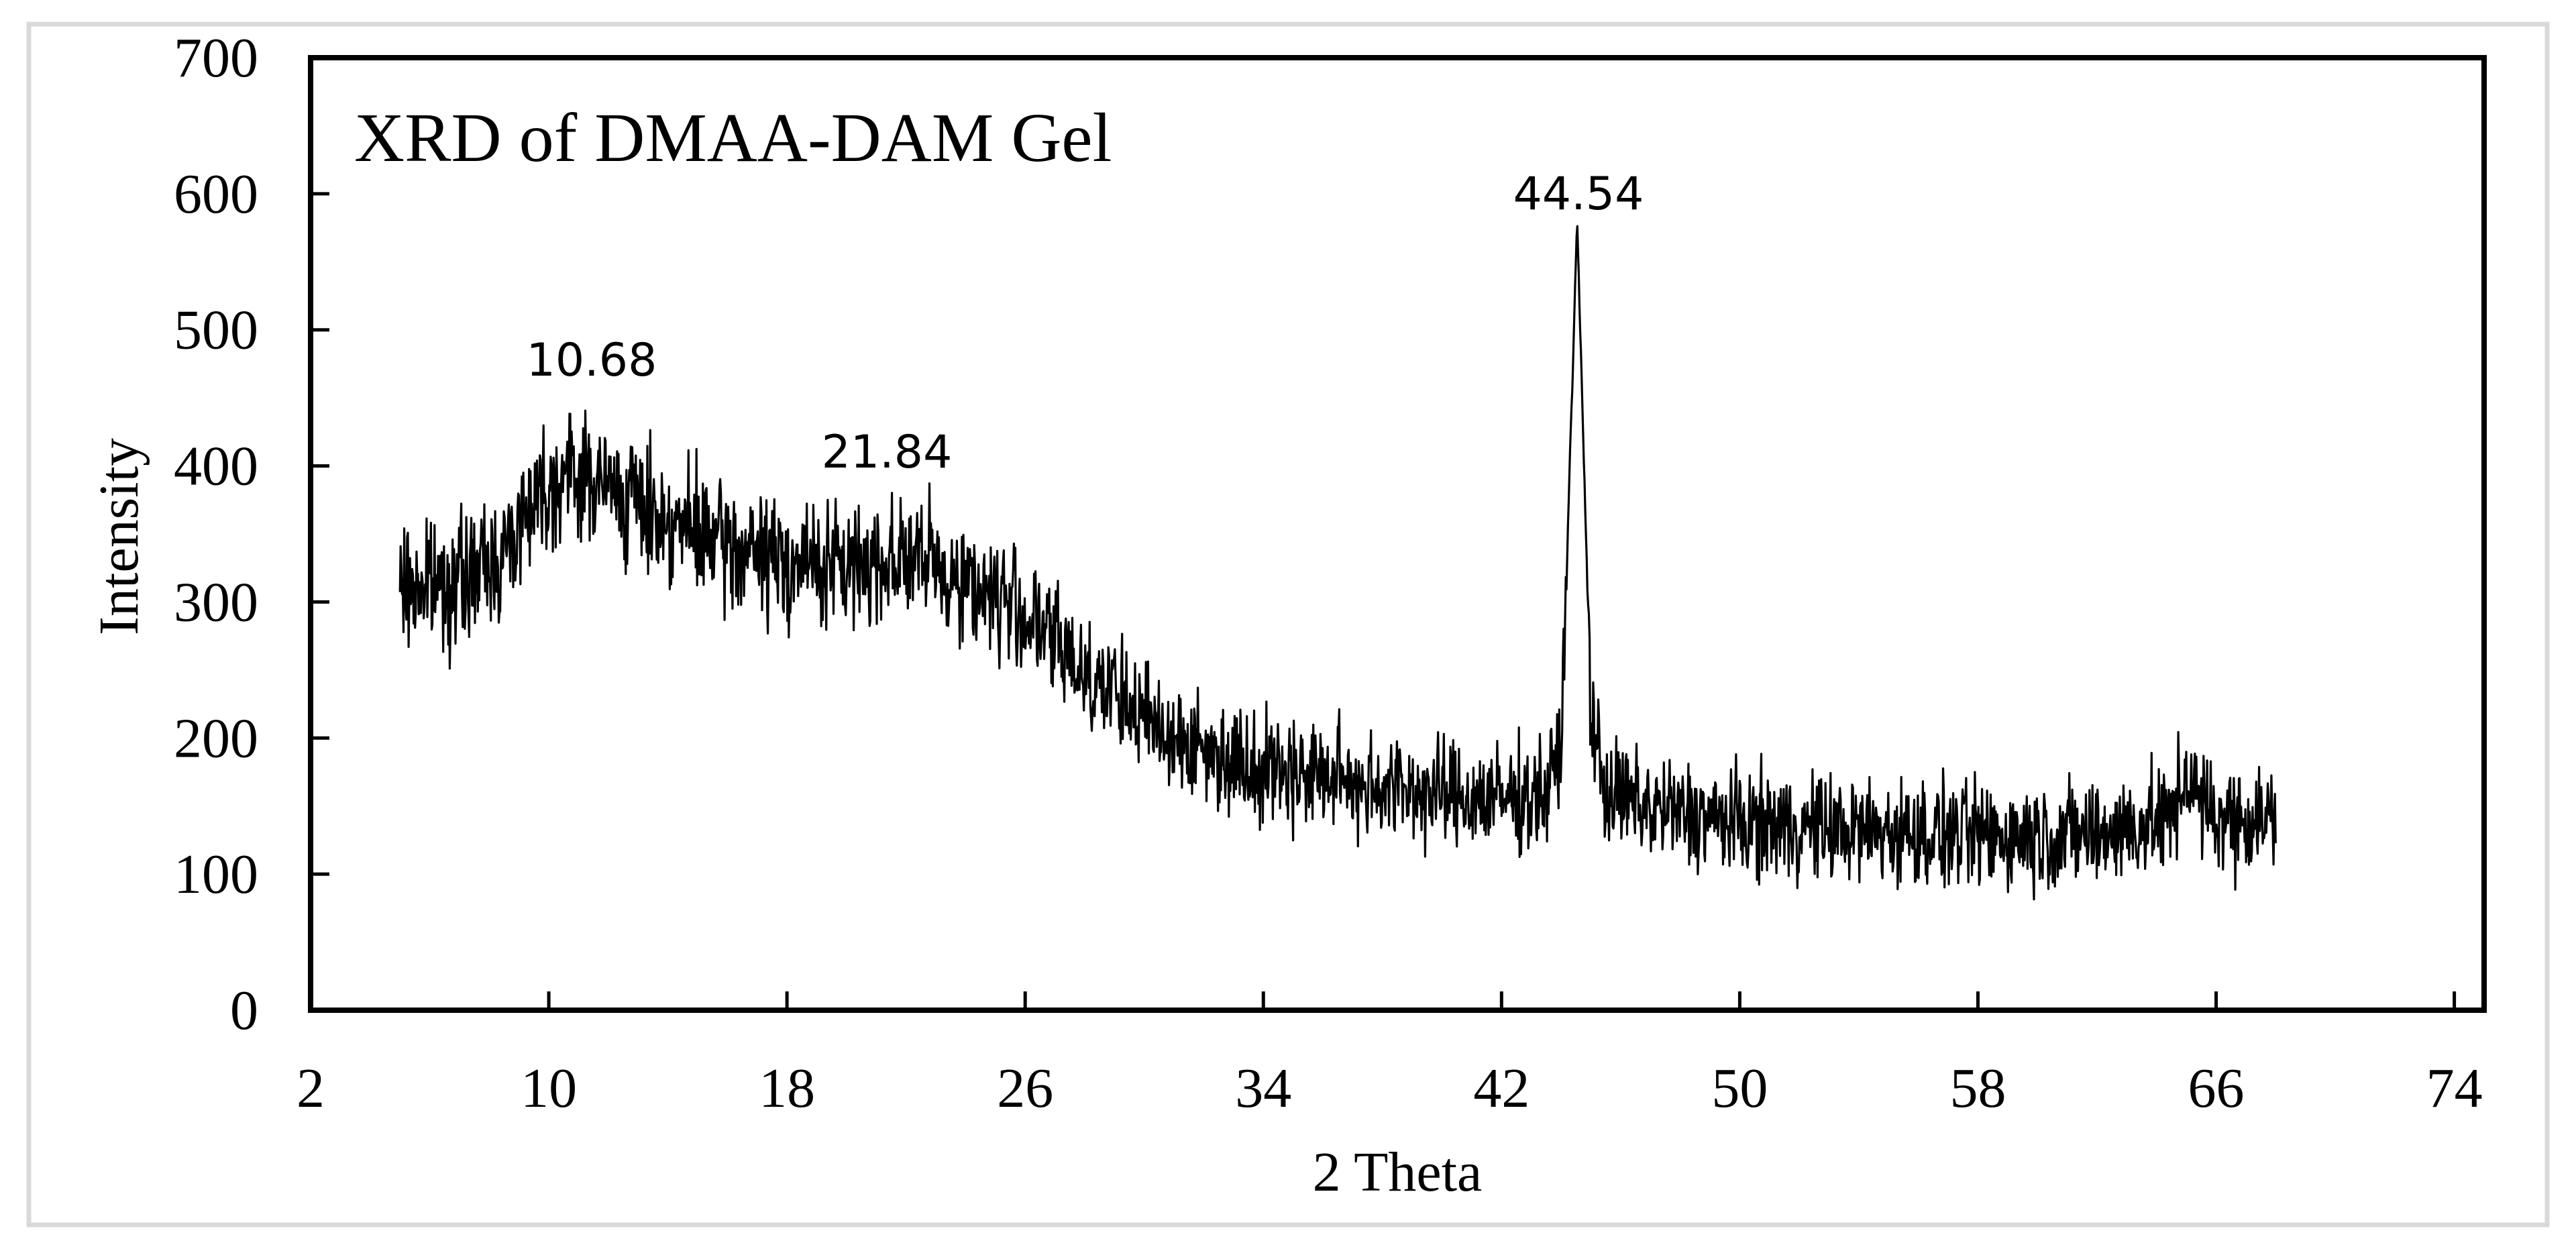 The width and height of the screenshot is (2576, 1249). What do you see at coordinates (1502, 1000) in the screenshot?
I see `x-axis-ticks` at bounding box center [1502, 1000].